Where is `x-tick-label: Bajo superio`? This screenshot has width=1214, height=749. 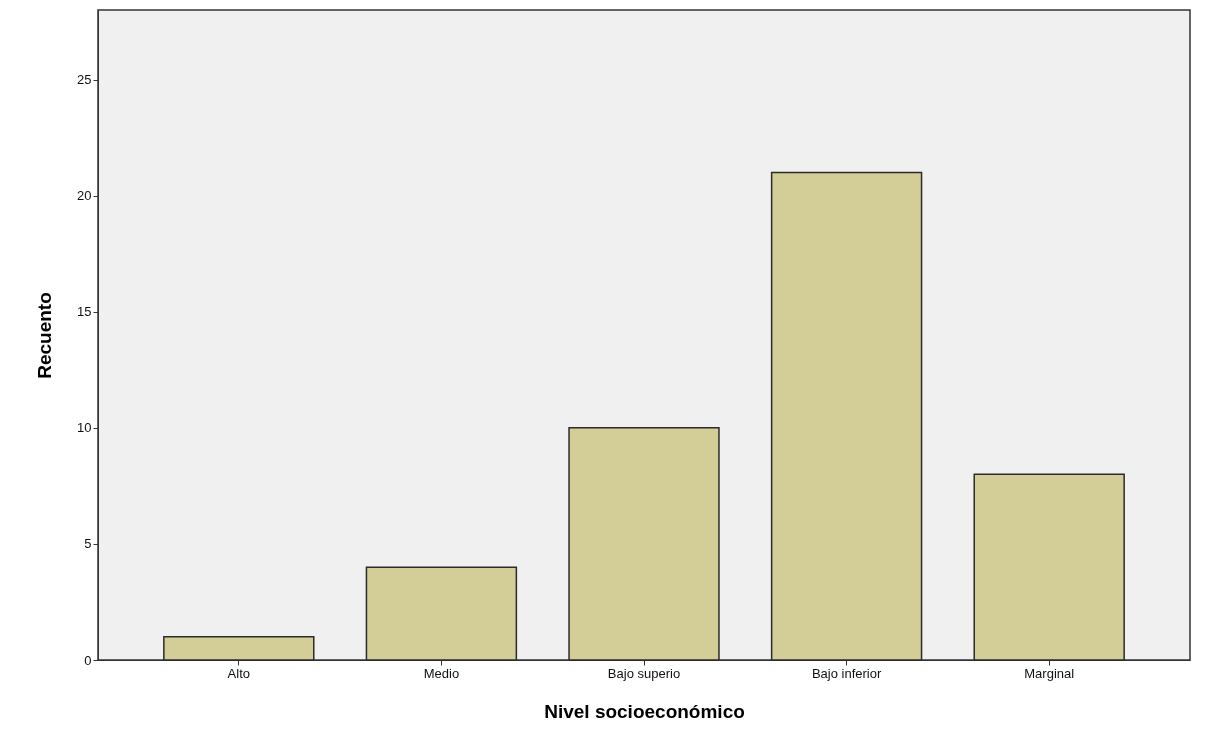
x-tick-label: Bajo superio is located at coordinates (644, 673).